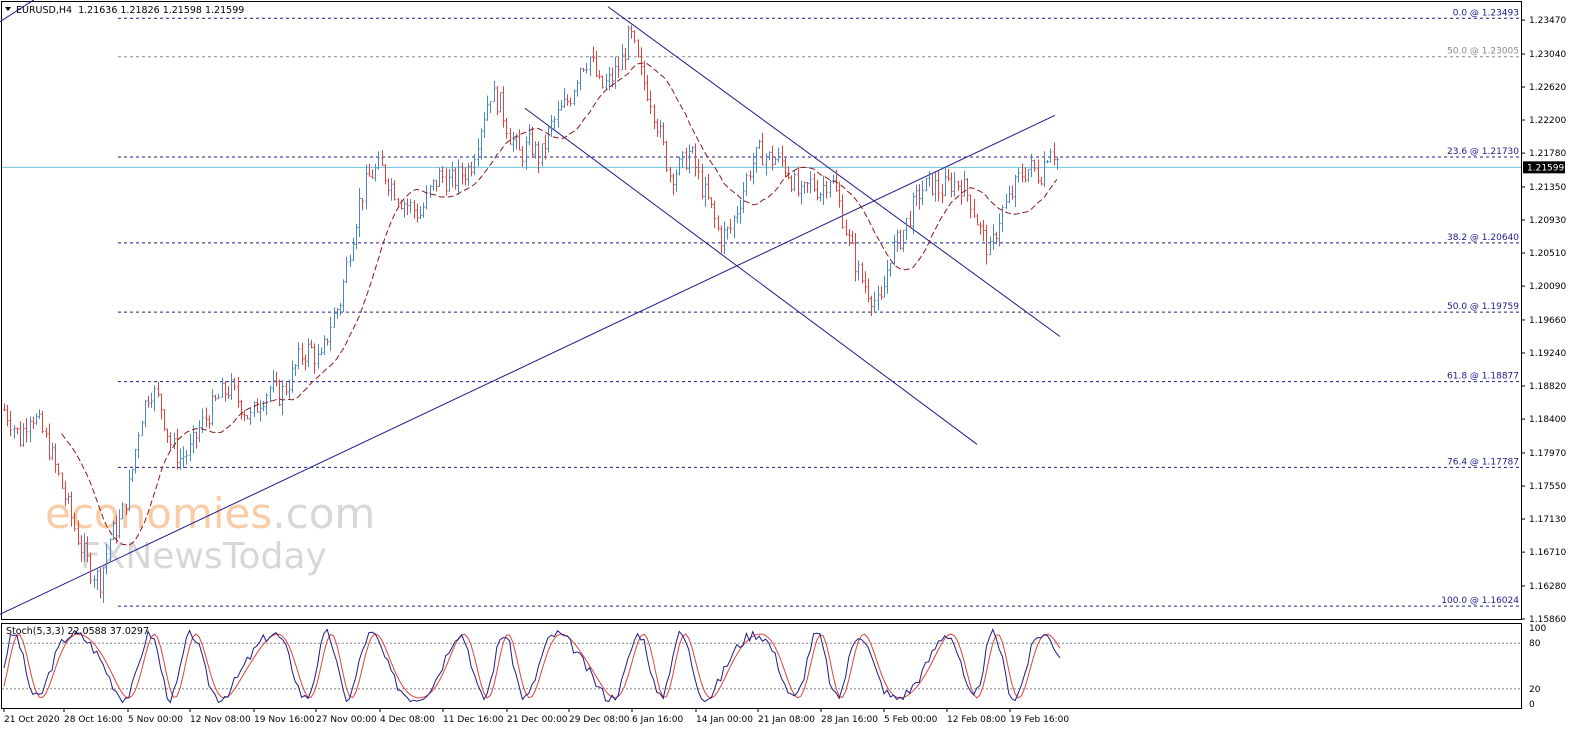  What do you see at coordinates (44, 10) in the screenshot?
I see `symbol-label: EURUSD,H4` at bounding box center [44, 10].